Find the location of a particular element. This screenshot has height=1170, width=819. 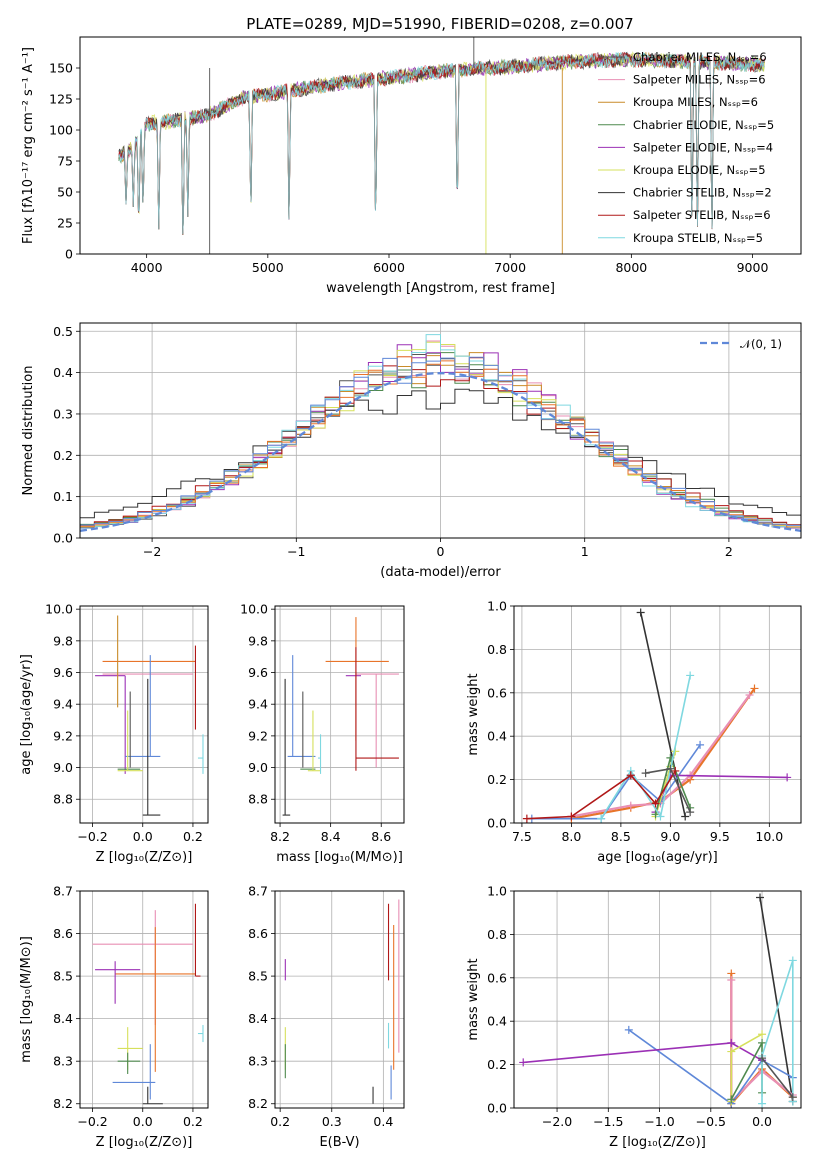

y-tick-label: 0.0 is located at coordinates (497, 1108).